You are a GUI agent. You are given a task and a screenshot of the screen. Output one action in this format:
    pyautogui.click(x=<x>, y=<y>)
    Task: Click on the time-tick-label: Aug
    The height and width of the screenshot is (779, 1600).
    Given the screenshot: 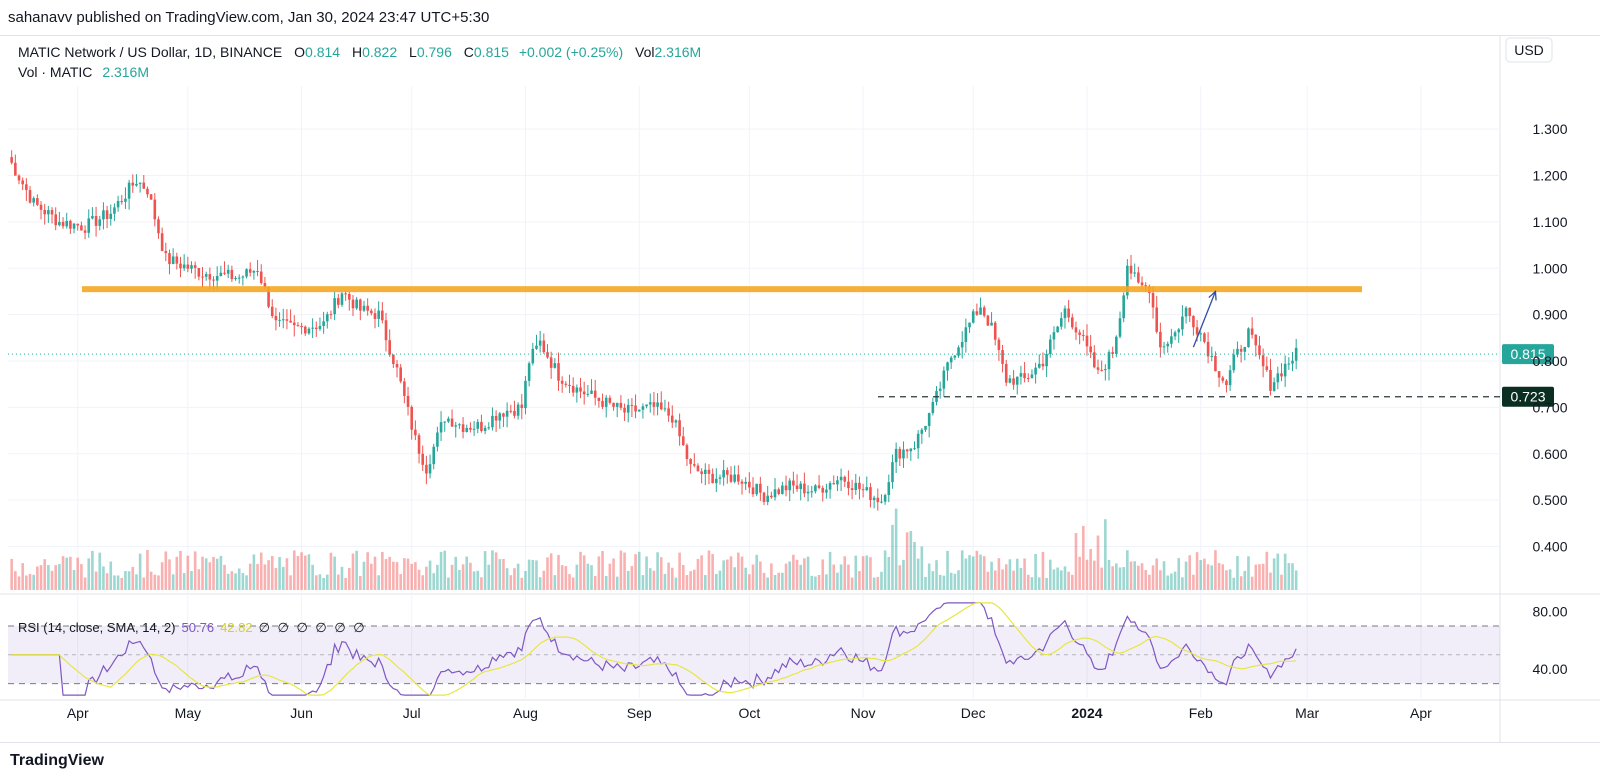 What is the action you would take?
    pyautogui.click(x=525, y=713)
    